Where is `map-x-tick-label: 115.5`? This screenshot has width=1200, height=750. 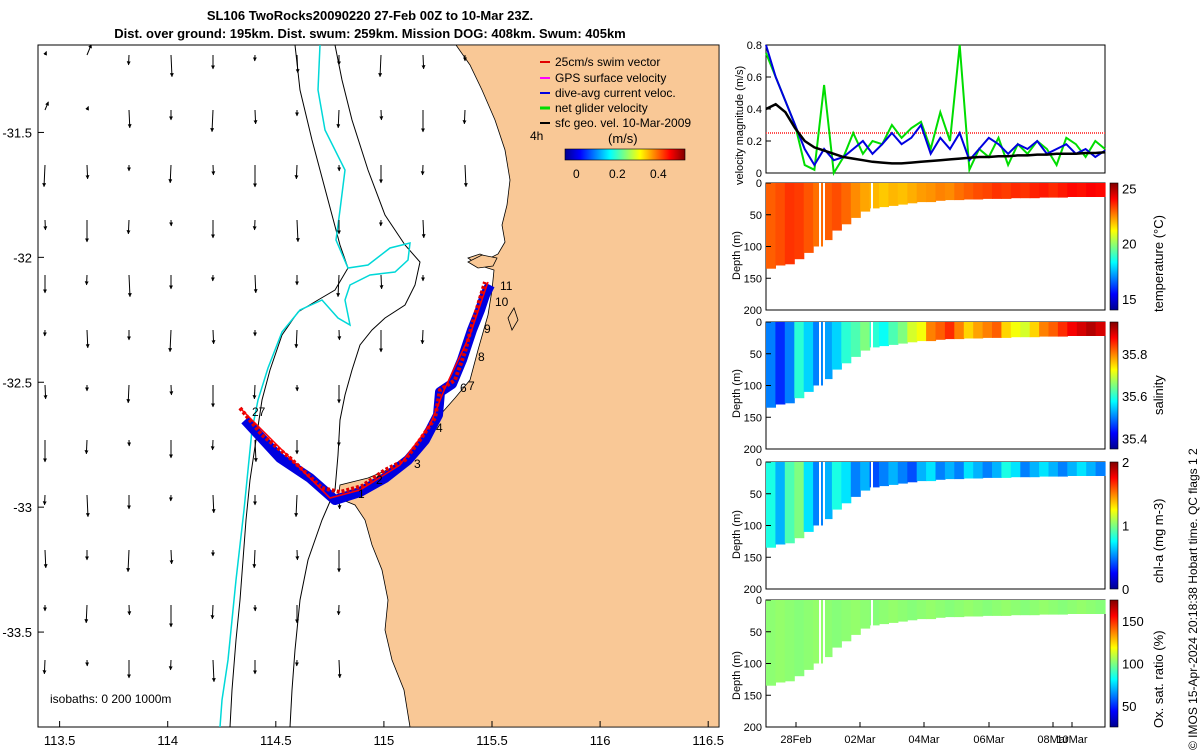
map-x-tick-label: 115.5 is located at coordinates (492, 740).